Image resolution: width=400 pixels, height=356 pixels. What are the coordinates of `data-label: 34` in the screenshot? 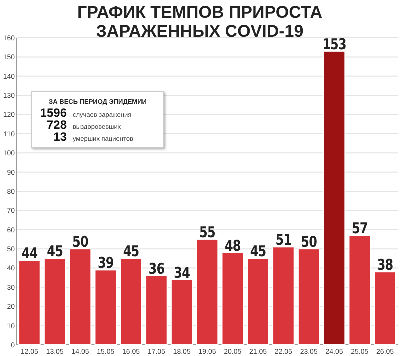 It's located at (182, 273).